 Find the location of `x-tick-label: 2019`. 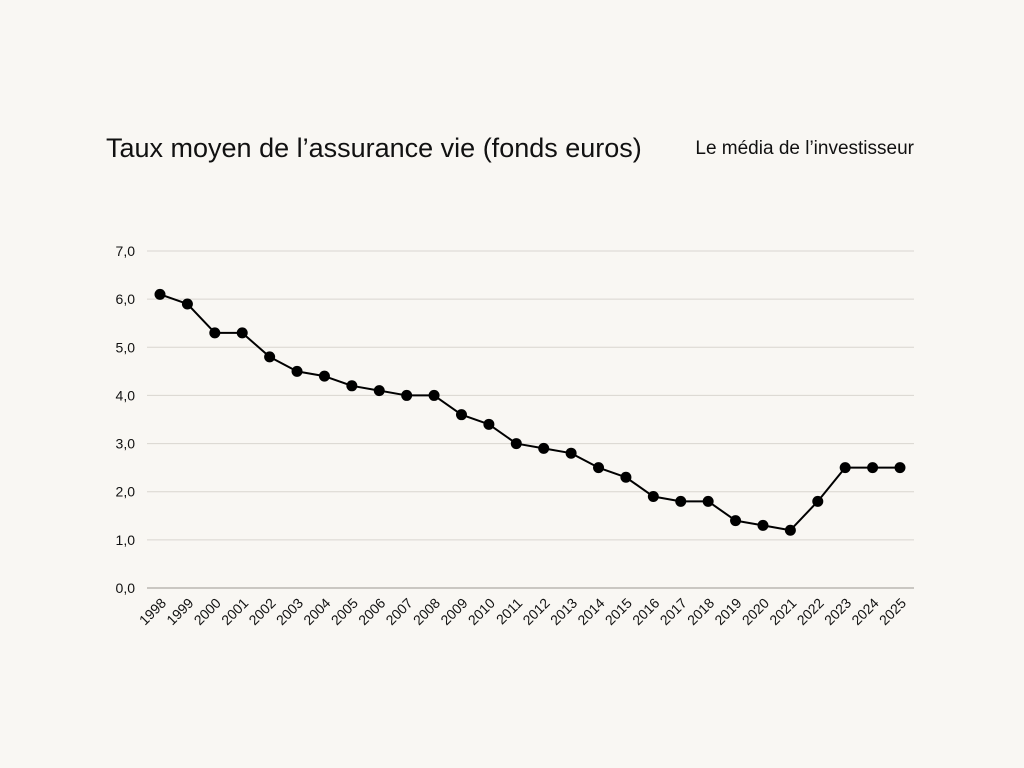

x-tick-label: 2019 is located at coordinates (727, 611).